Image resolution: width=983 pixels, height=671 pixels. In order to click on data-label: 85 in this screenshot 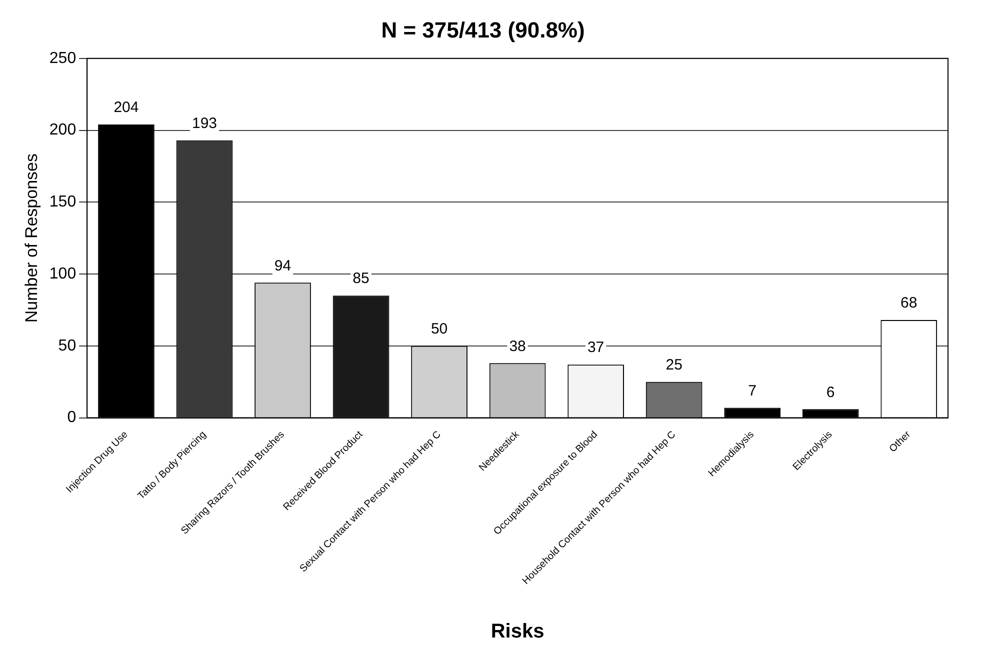, I will do `click(361, 279)`.